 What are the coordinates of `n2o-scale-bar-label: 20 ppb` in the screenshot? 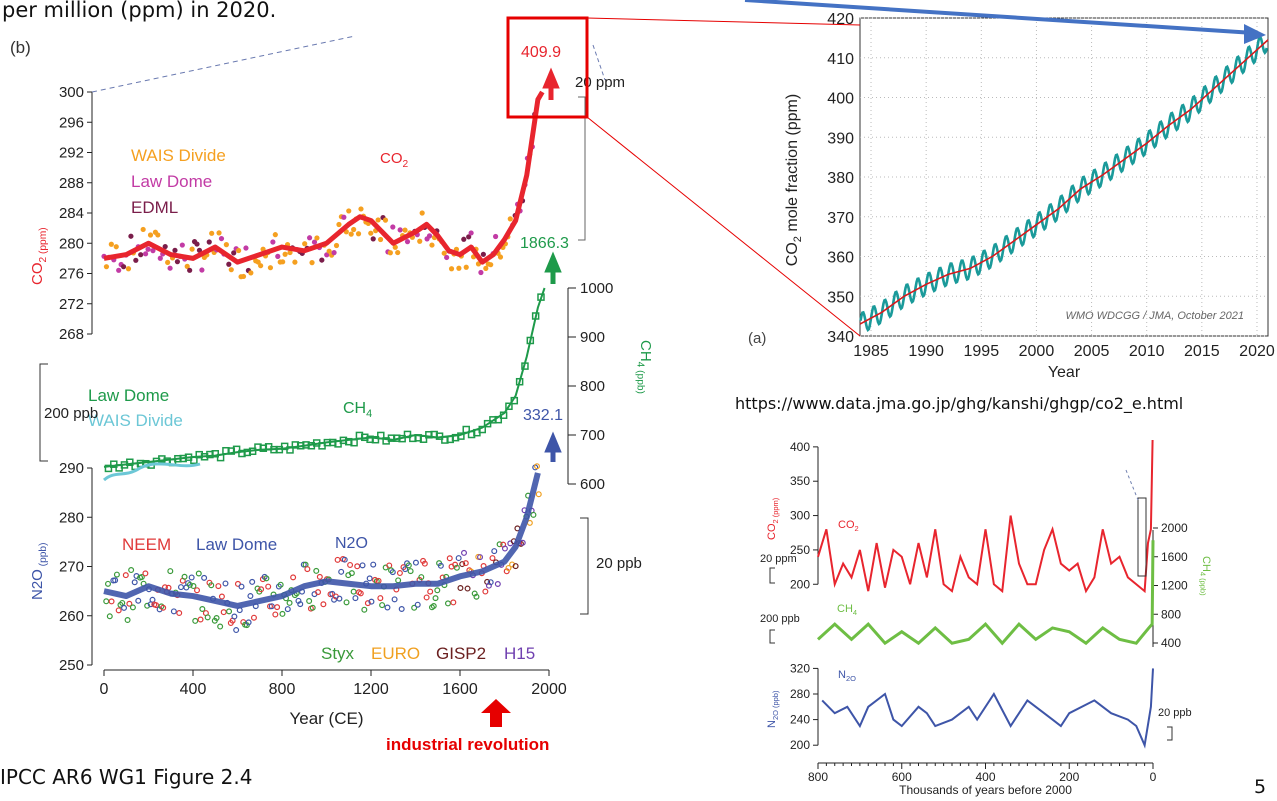 It's located at (619, 563).